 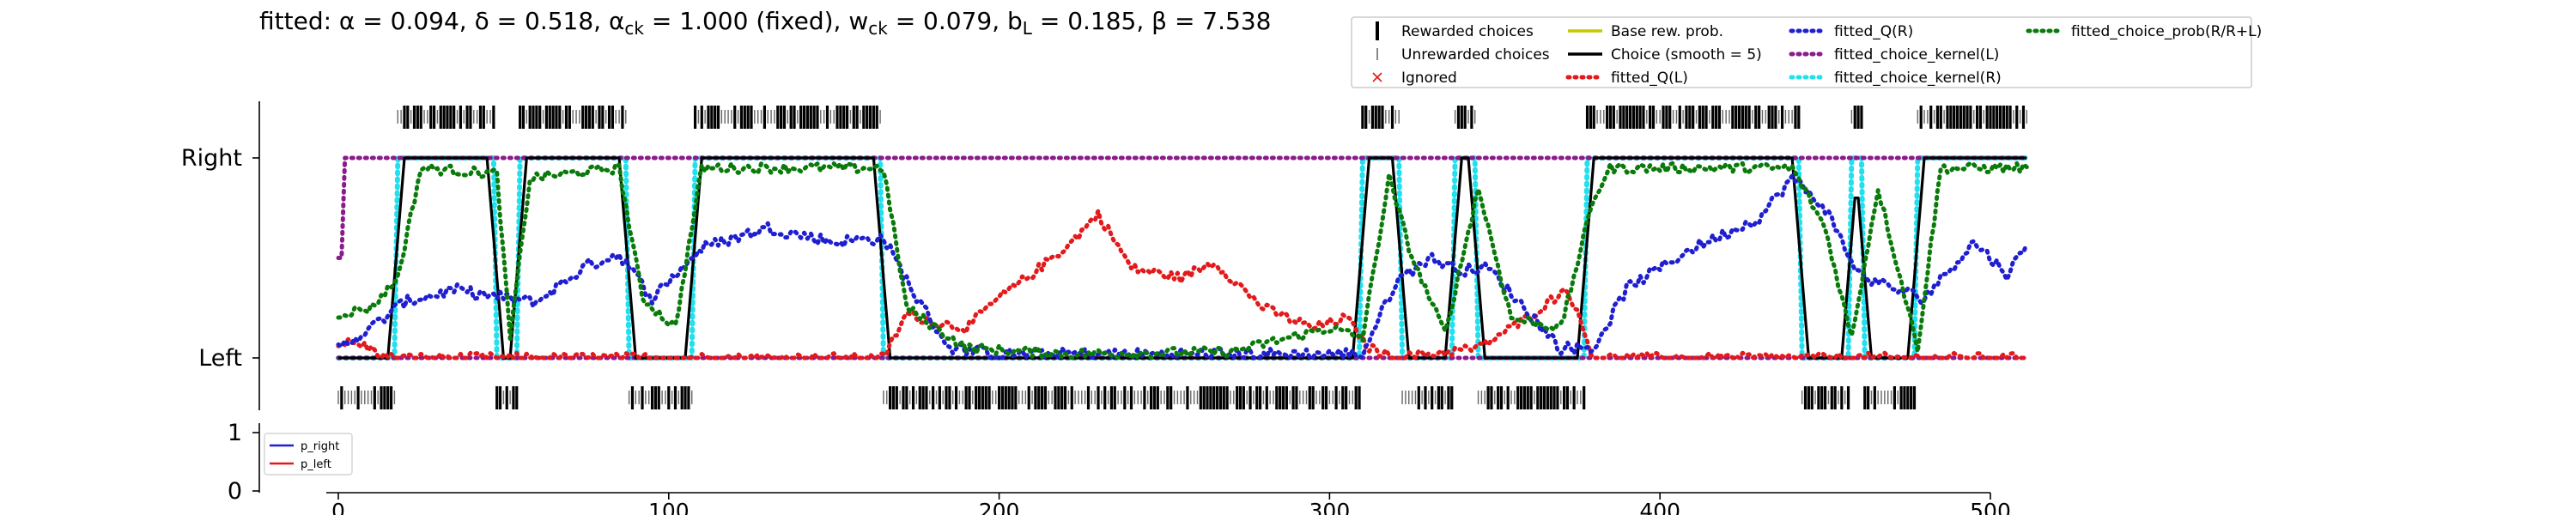 What do you see at coordinates (1990, 507) in the screenshot?
I see `bottom-xtick-label: 500` at bounding box center [1990, 507].